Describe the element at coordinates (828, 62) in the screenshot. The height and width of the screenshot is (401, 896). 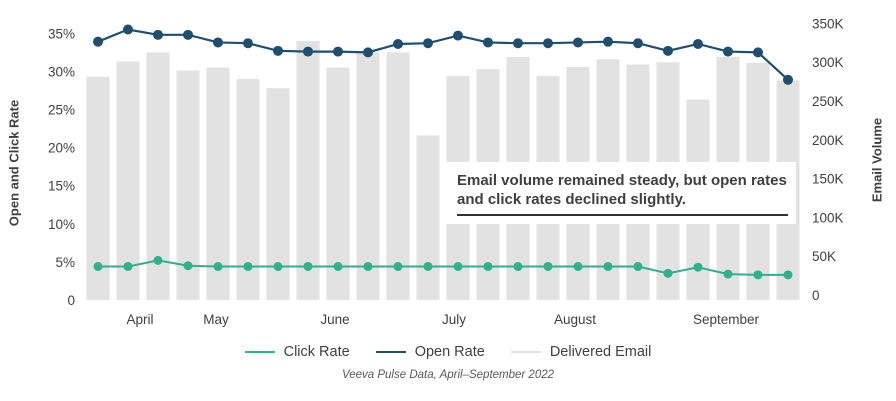
I see `right-axis-tick: 300K` at that location.